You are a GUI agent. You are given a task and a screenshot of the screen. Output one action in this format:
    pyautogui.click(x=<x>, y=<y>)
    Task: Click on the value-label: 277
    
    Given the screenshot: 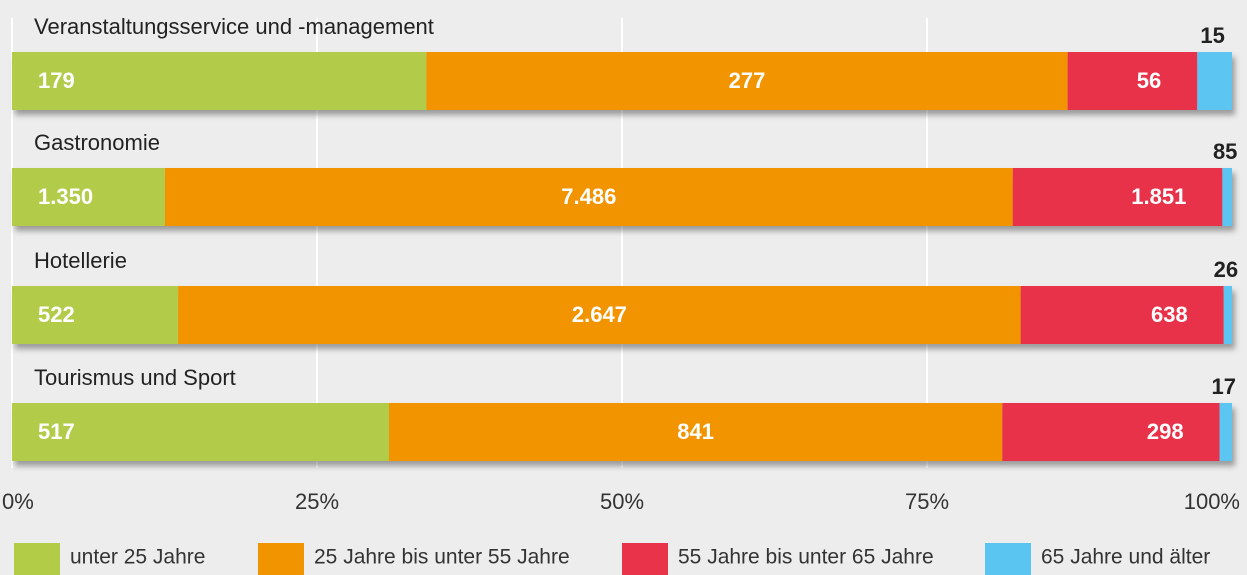 What is the action you would take?
    pyautogui.click(x=747, y=80)
    